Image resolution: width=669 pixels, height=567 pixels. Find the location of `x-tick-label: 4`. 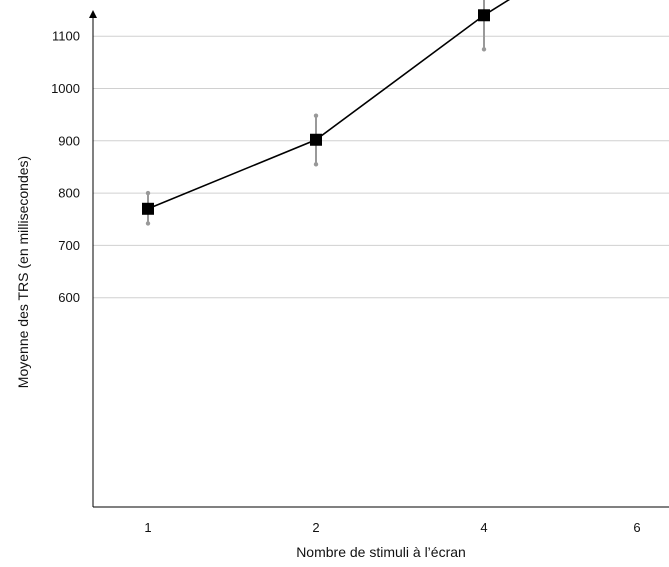

x-tick-label: 4 is located at coordinates (483, 527).